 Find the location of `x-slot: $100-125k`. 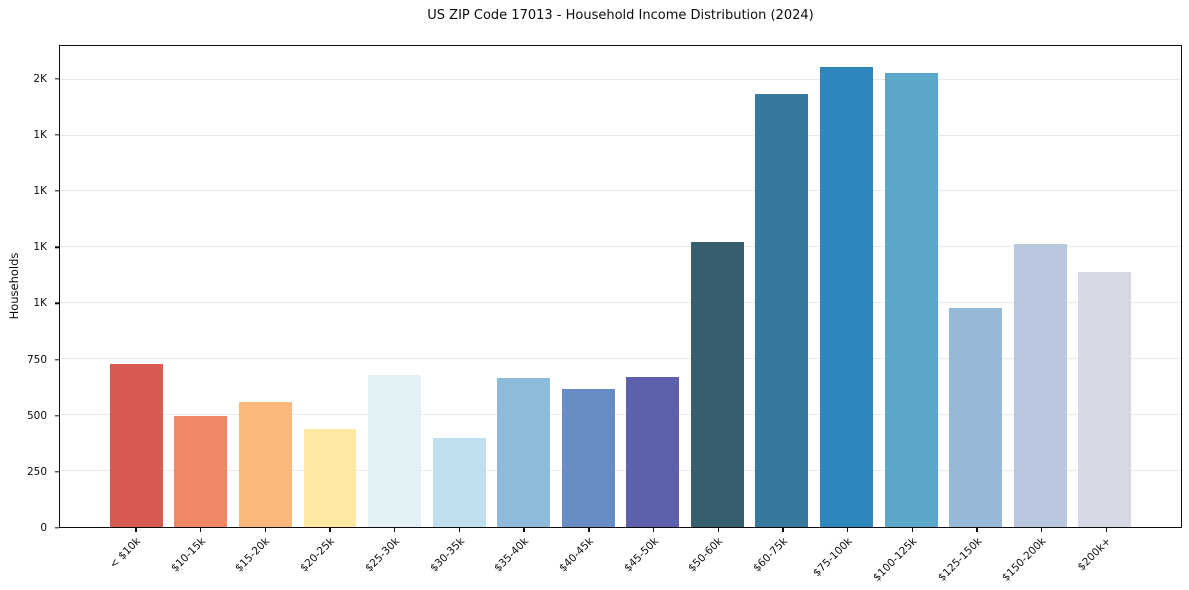

x-slot: $100-125k is located at coordinates (907, 559).